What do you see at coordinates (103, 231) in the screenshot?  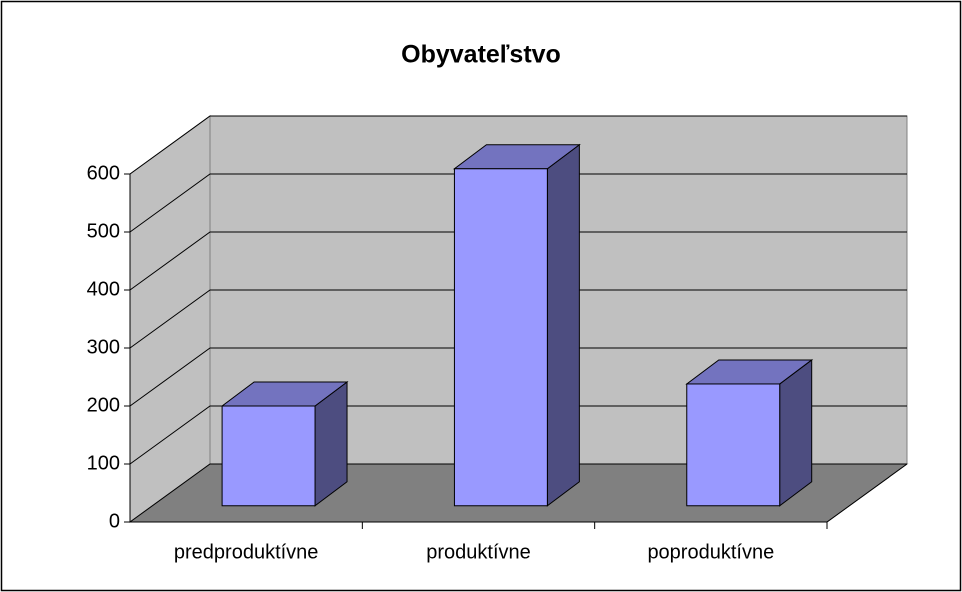 I see `y-tick-label: 500` at bounding box center [103, 231].